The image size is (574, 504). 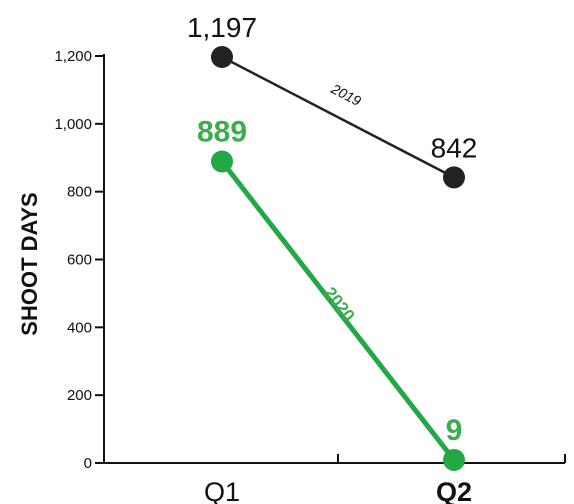 What do you see at coordinates (339, 305) in the screenshot?
I see `series-label-2020: 2020` at bounding box center [339, 305].